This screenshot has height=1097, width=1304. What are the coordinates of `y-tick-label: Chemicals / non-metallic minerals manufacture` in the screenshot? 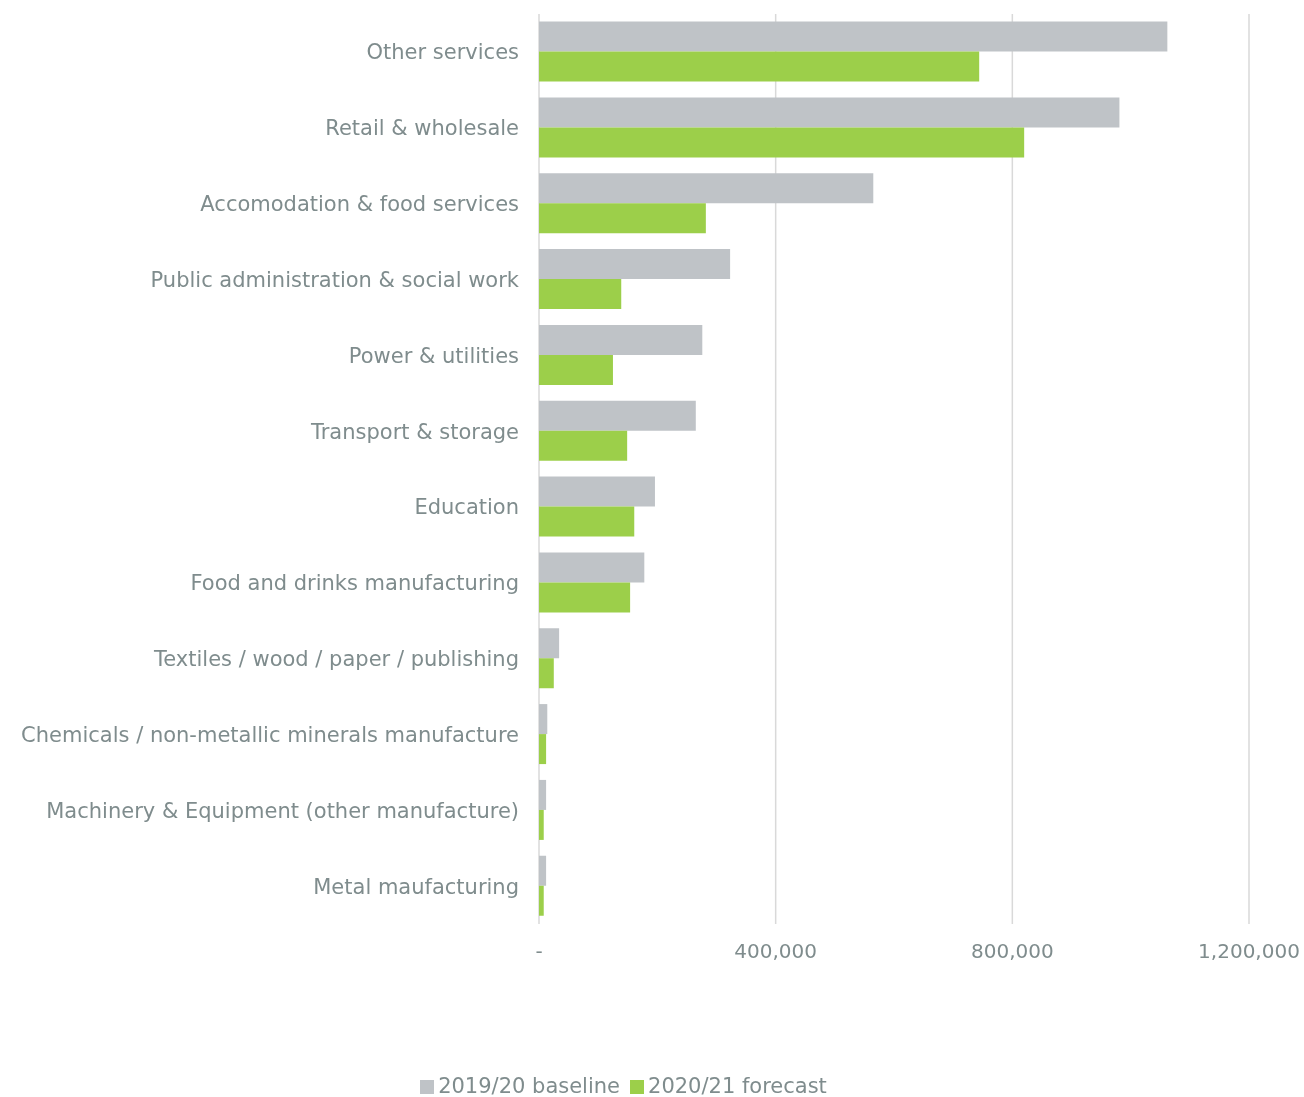 It's located at (270, 734).